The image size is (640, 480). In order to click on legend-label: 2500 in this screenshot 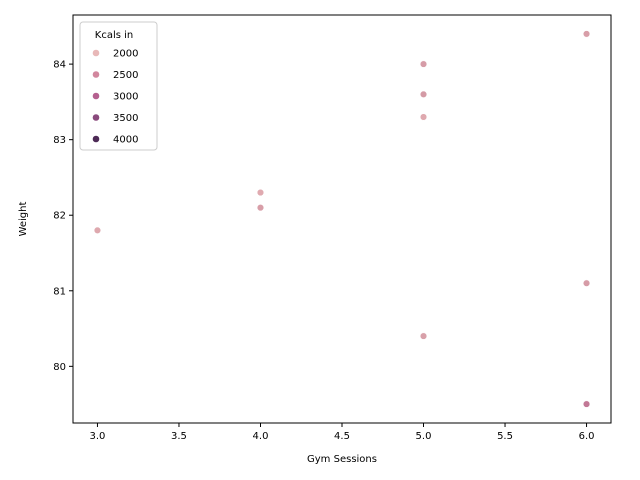, I will do `click(125, 75)`.